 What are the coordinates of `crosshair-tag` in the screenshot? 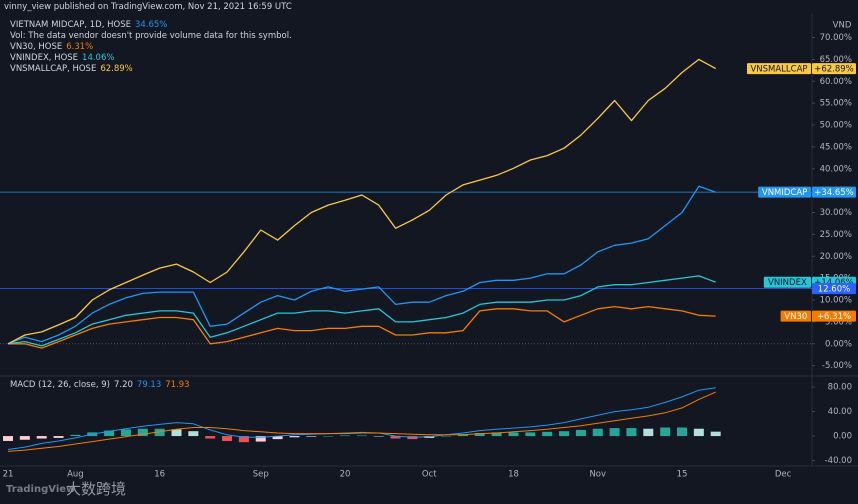 It's located at (834, 289).